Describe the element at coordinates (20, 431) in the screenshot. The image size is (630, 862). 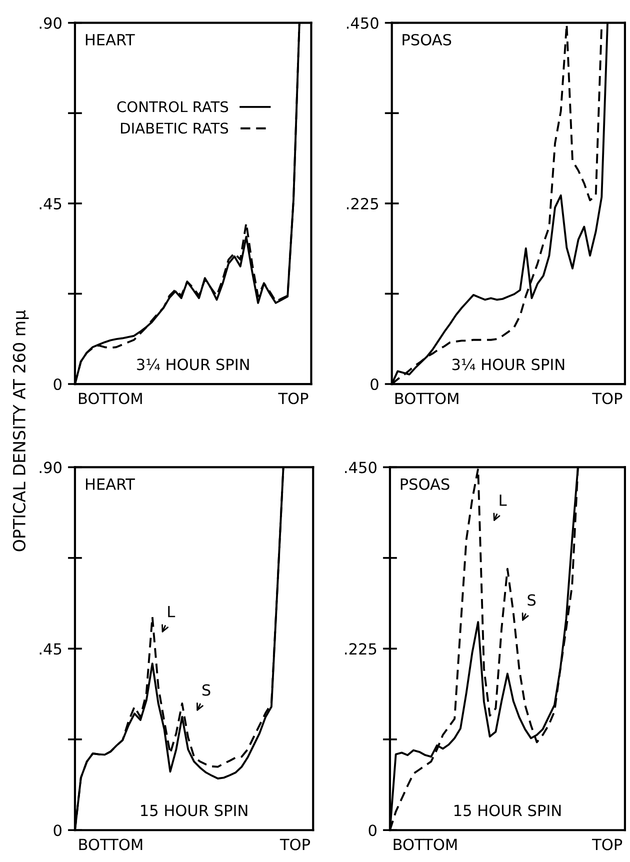
I see `y-axis-title: OPTICAL DENSITY AT 260 mμ` at that location.